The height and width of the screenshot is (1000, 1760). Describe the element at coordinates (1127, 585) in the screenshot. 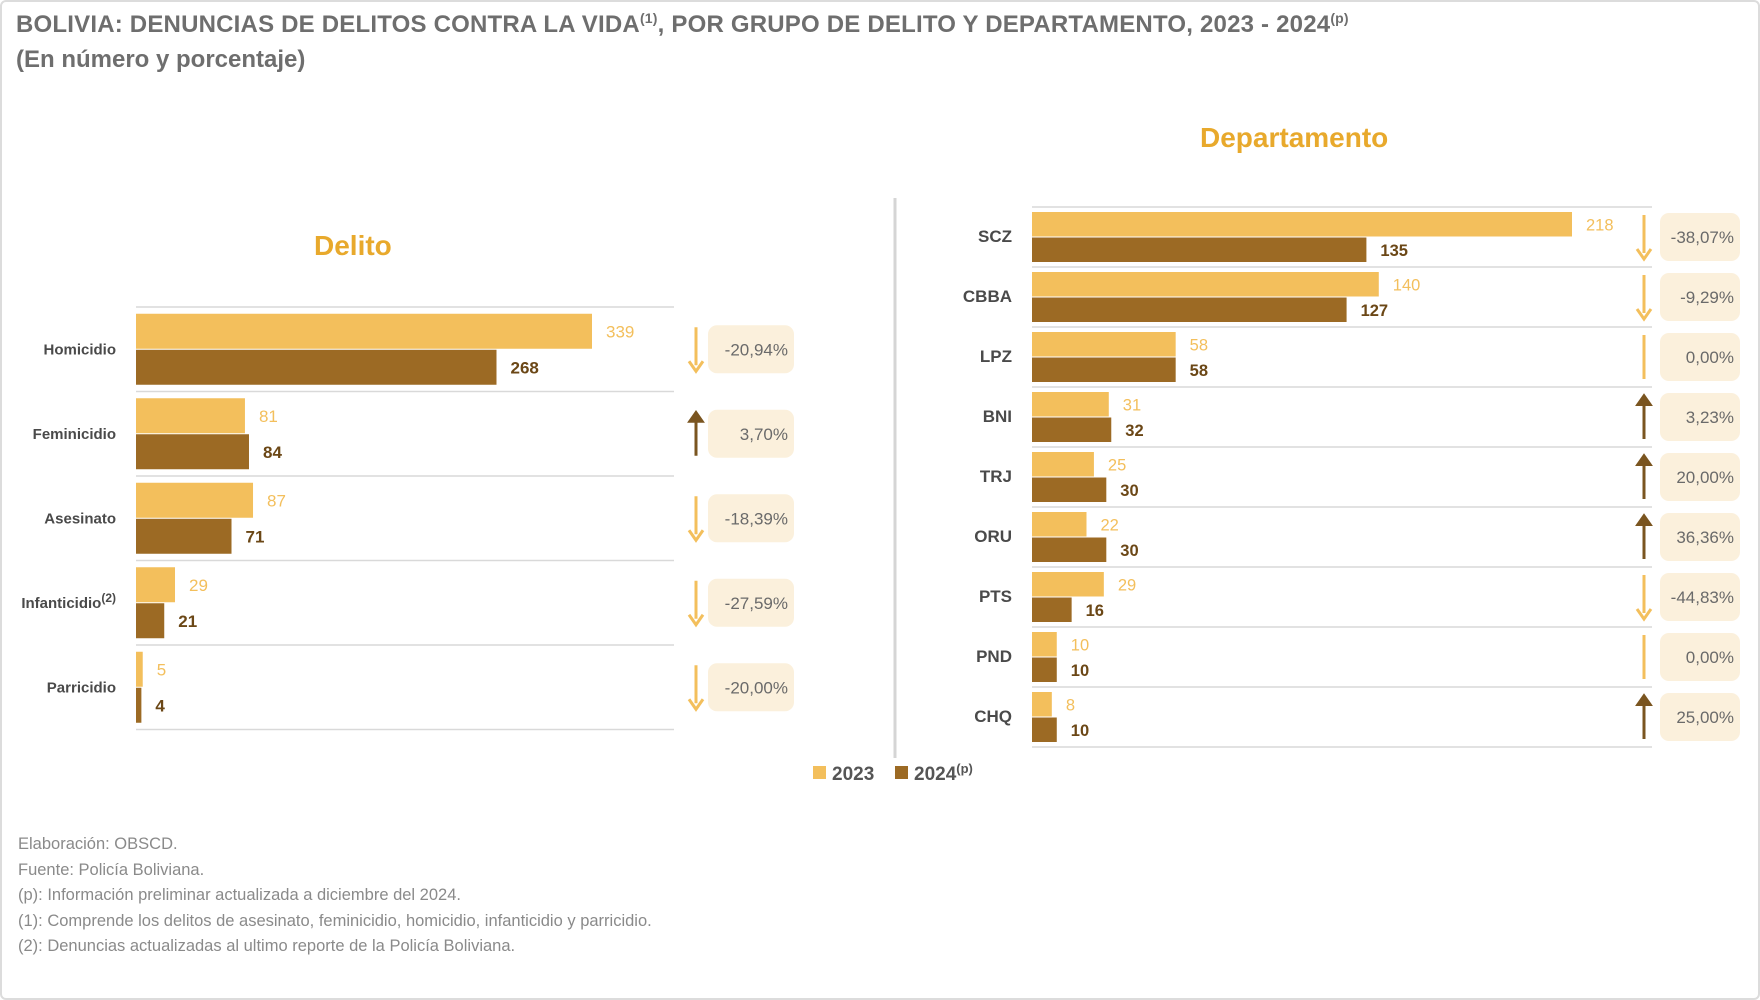

I see `departamento-value-label-2023: 29` at that location.